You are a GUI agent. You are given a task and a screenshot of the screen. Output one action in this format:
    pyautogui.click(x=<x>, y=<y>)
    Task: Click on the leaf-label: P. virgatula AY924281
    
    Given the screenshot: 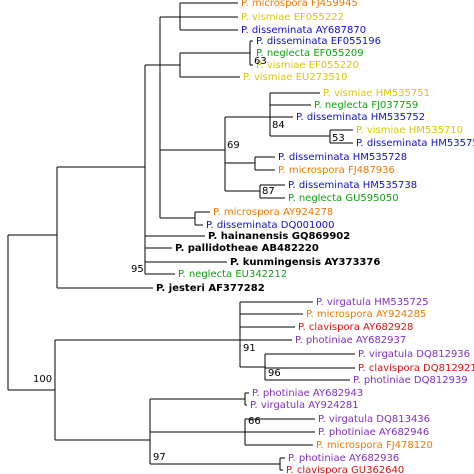 What is the action you would take?
    pyautogui.click(x=304, y=405)
    